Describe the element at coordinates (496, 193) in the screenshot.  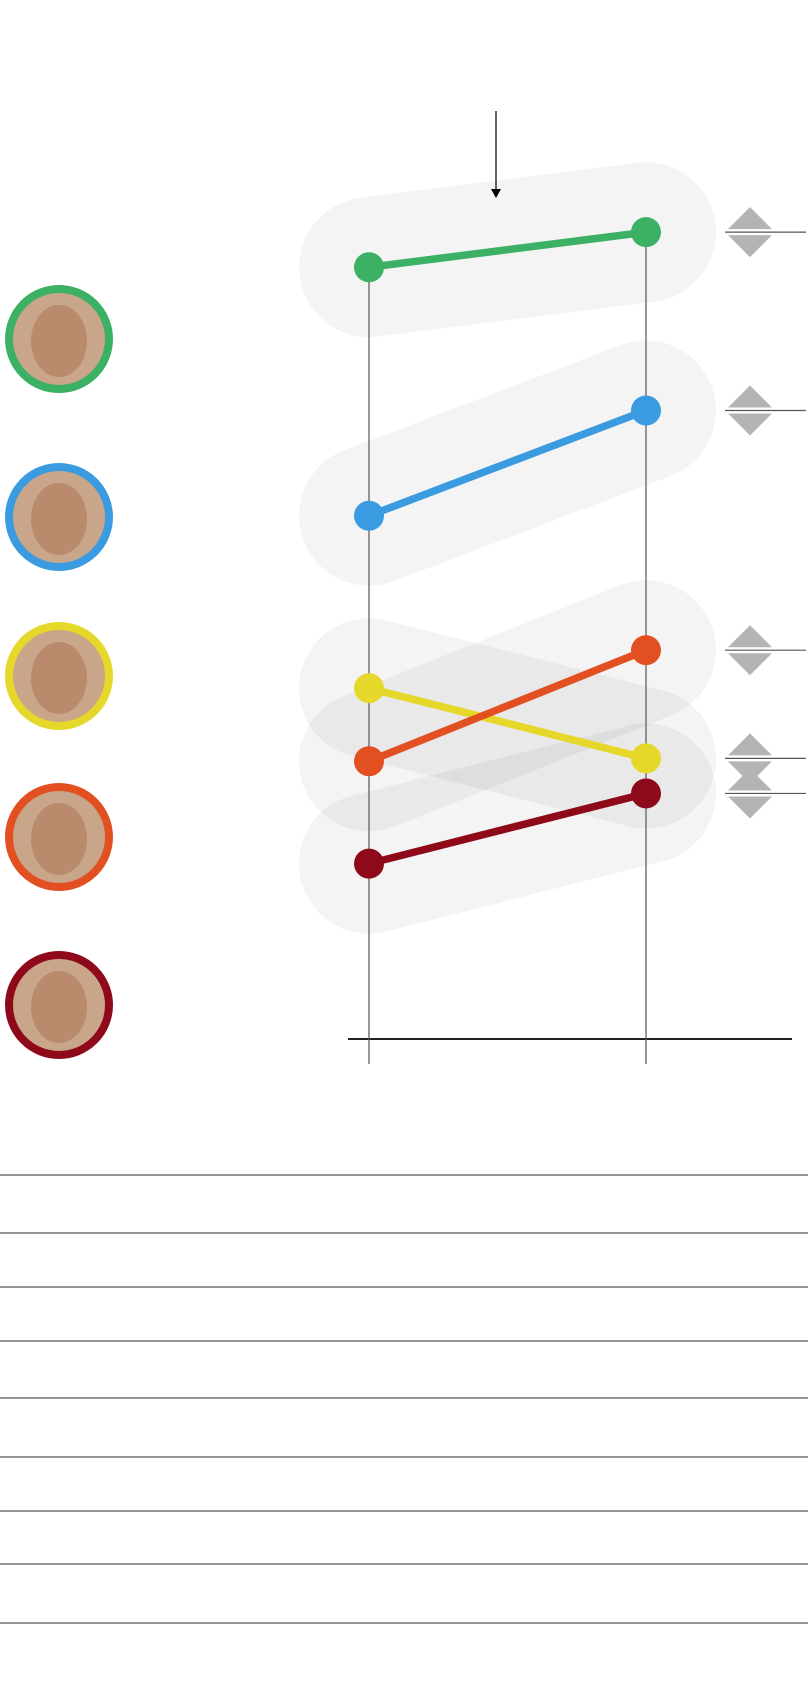
I see `pointer-head` at that location.